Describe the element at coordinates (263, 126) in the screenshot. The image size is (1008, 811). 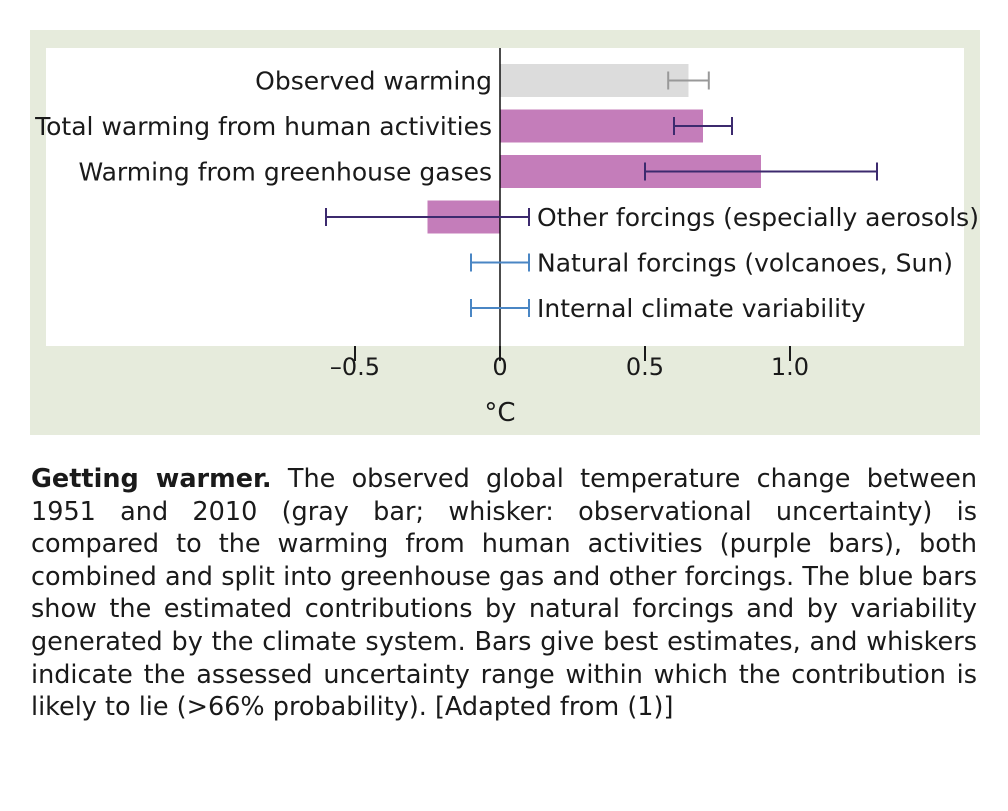
I see `category-label-1: Total warming from human activities` at that location.